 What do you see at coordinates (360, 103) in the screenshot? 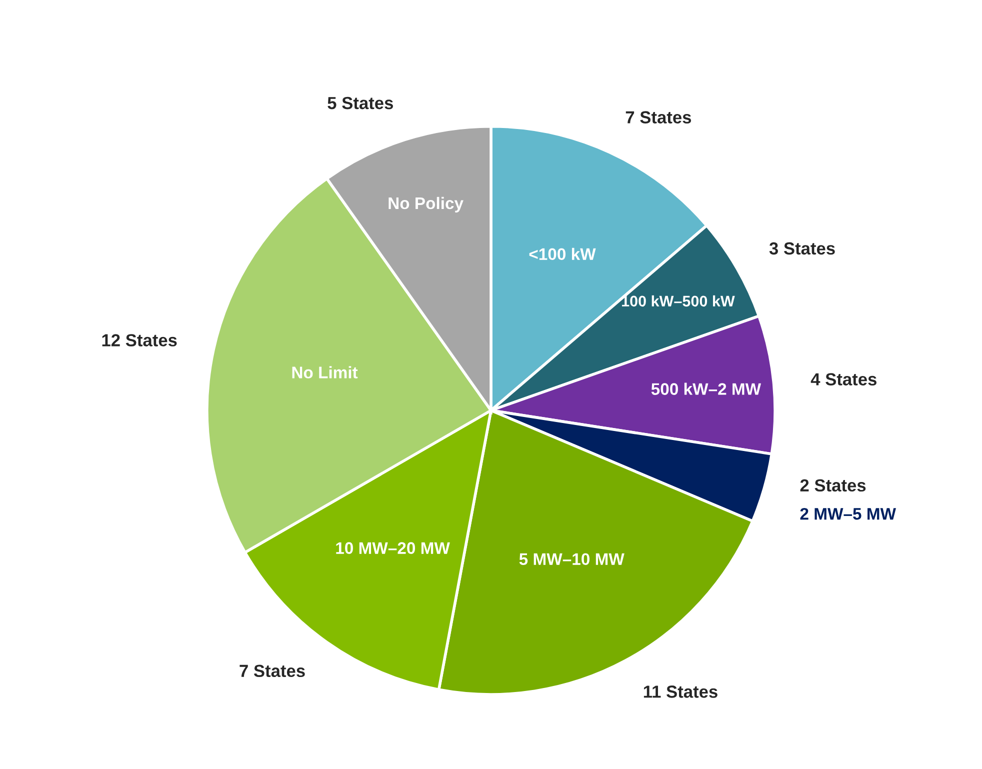
I see `data-label: 5 States` at bounding box center [360, 103].